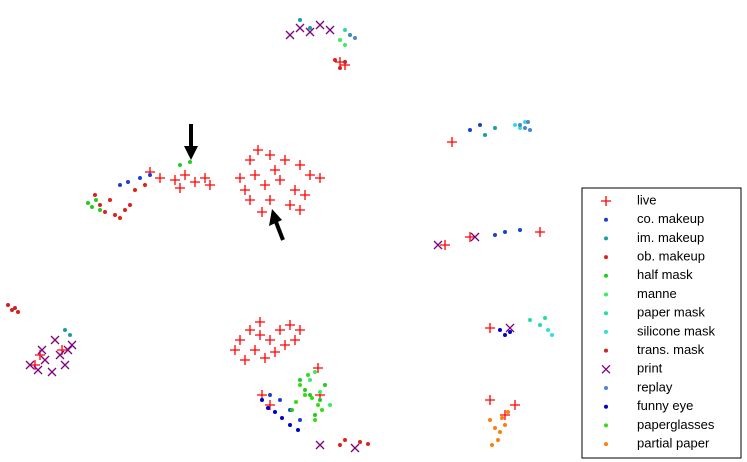 The height and width of the screenshot is (462, 747). Describe the element at coordinates (191, 142) in the screenshot. I see `arrow` at that location.